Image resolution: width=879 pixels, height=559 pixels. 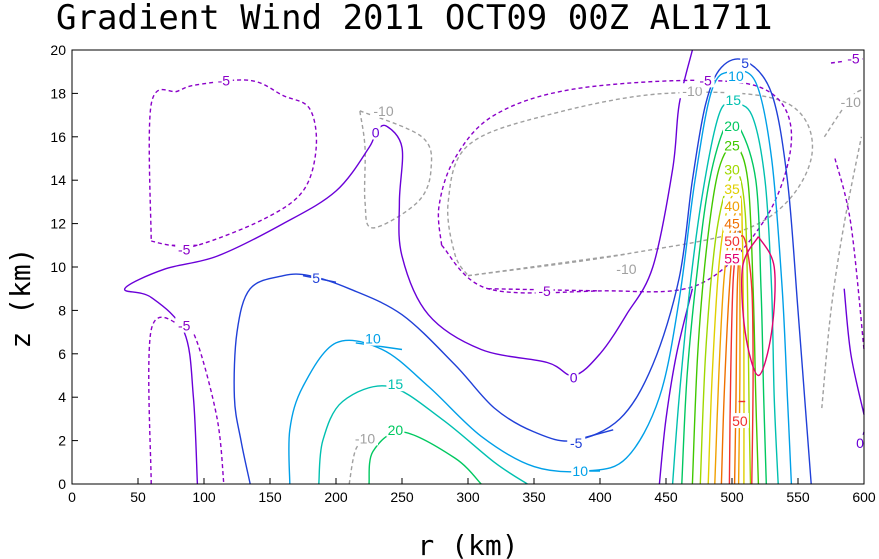 I want to click on x-tick-label: 550, so click(x=798, y=497).